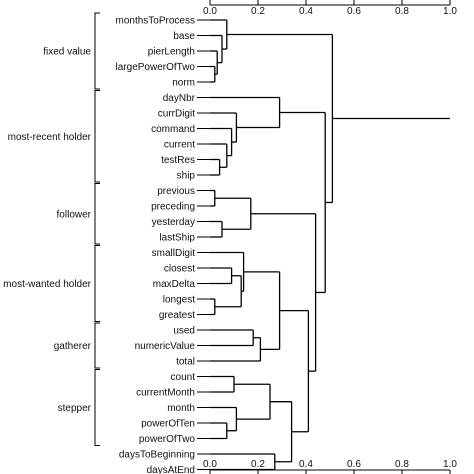 This screenshot has height=474, width=474. I want to click on top-tick-label: 0.6, so click(354, 11).